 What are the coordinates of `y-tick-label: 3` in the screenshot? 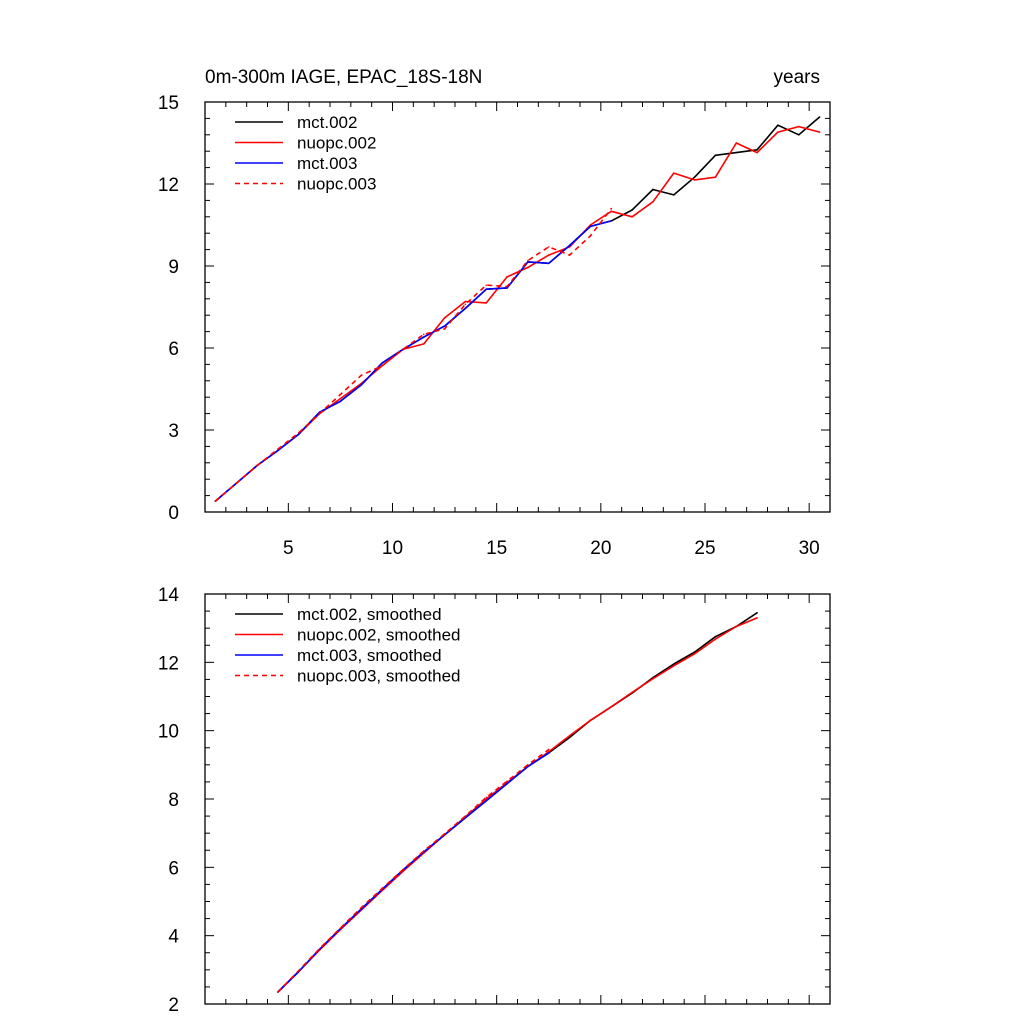 It's located at (173, 431).